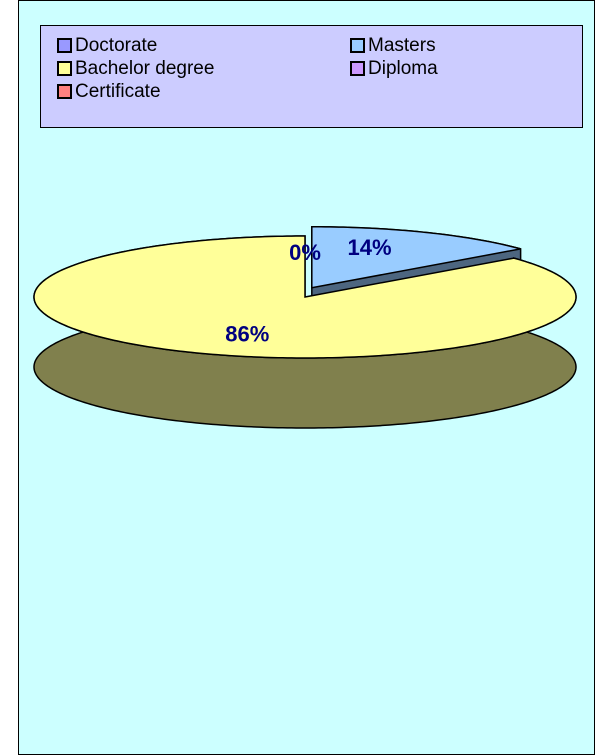 The height and width of the screenshot is (755, 595). I want to click on legend-label: Masters, so click(402, 45).